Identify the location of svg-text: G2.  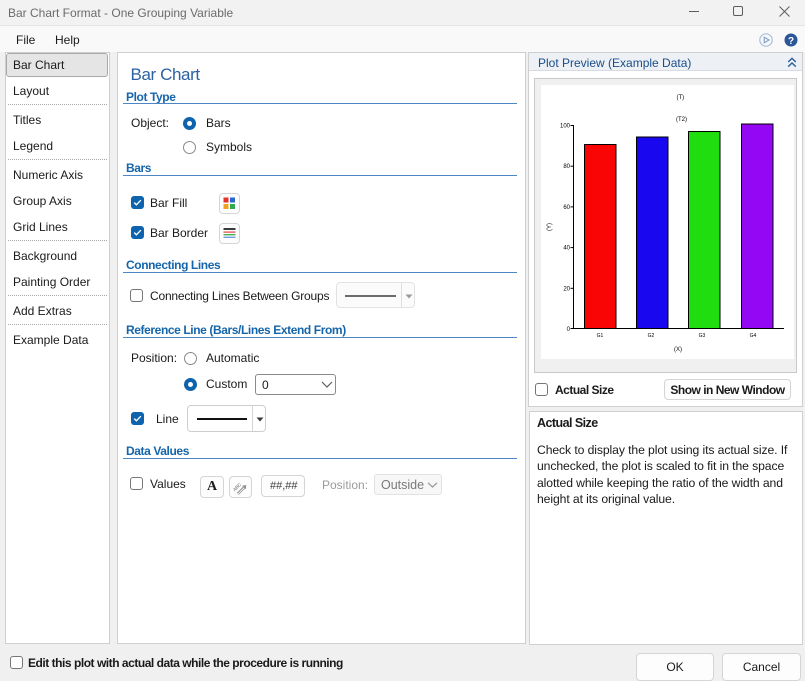
(651, 336).